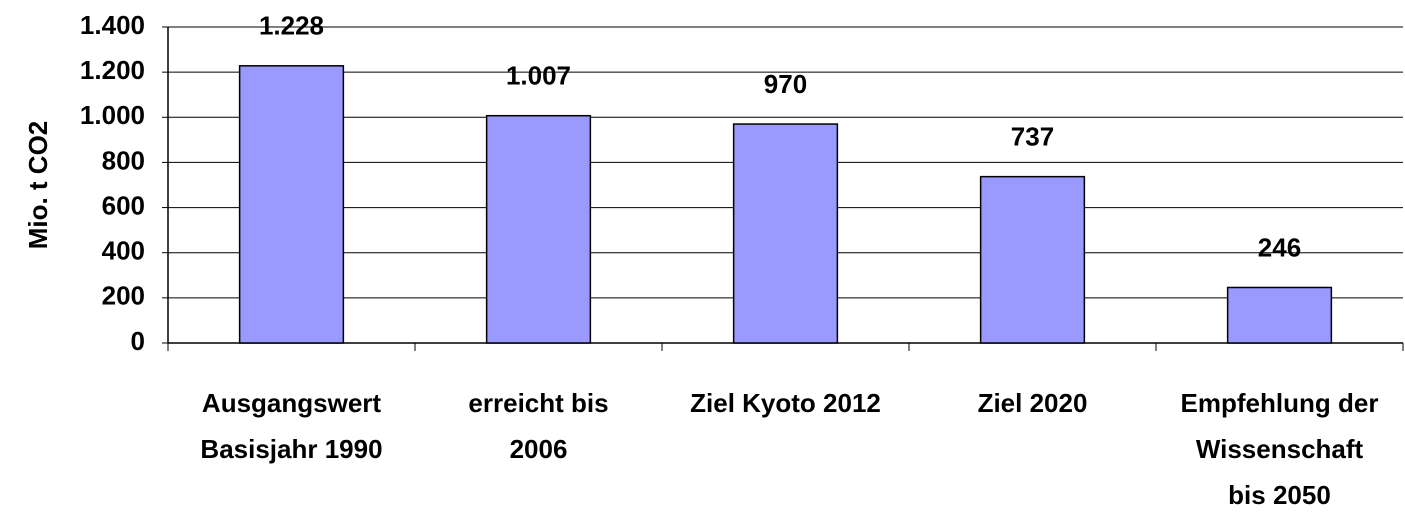  What do you see at coordinates (112, 25) in the screenshot?
I see `y-tick-label: 1.400` at bounding box center [112, 25].